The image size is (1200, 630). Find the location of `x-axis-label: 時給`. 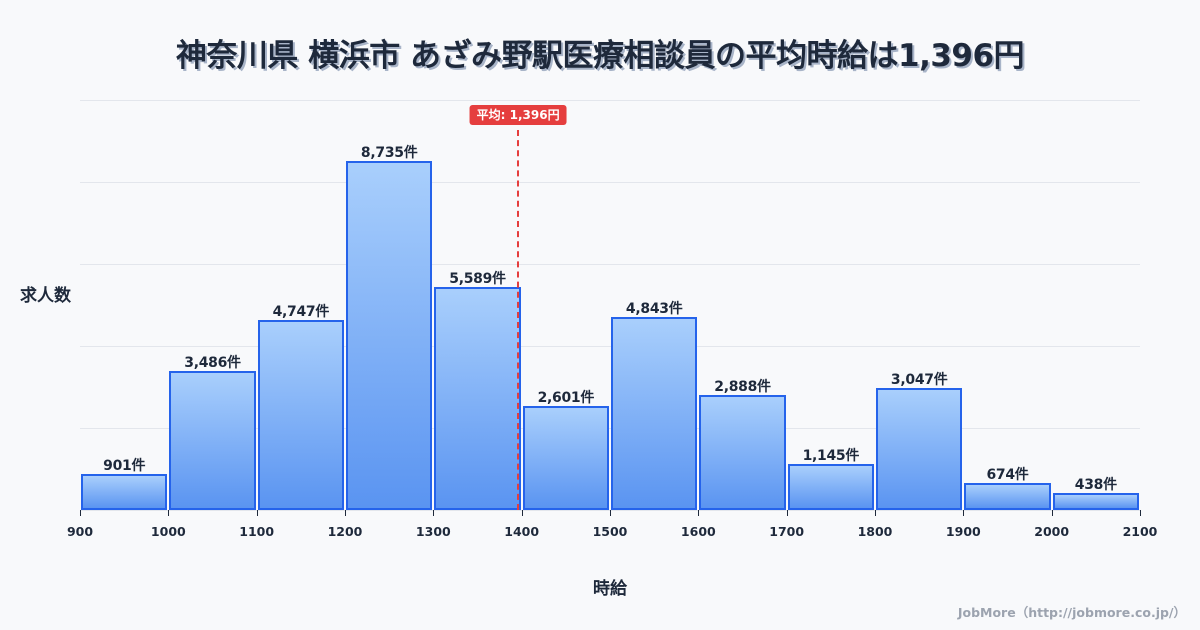

x-axis-label: 時給 is located at coordinates (610, 589).